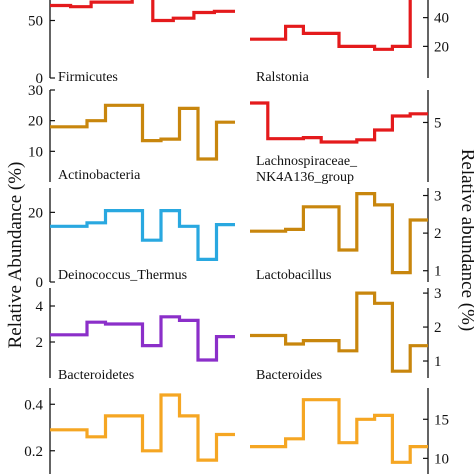 Image resolution: width=474 pixels, height=474 pixels. Describe the element at coordinates (35, 22) in the screenshot. I see `y-tick-label: 50` at that location.